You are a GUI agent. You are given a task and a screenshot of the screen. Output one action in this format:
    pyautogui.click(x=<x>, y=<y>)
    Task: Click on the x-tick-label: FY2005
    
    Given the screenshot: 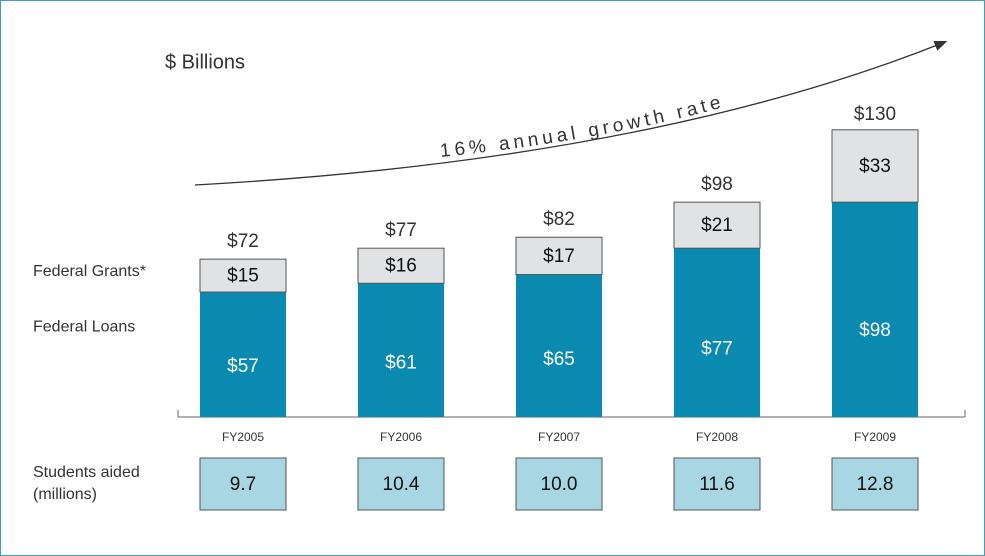 What is the action you would take?
    pyautogui.click(x=243, y=437)
    